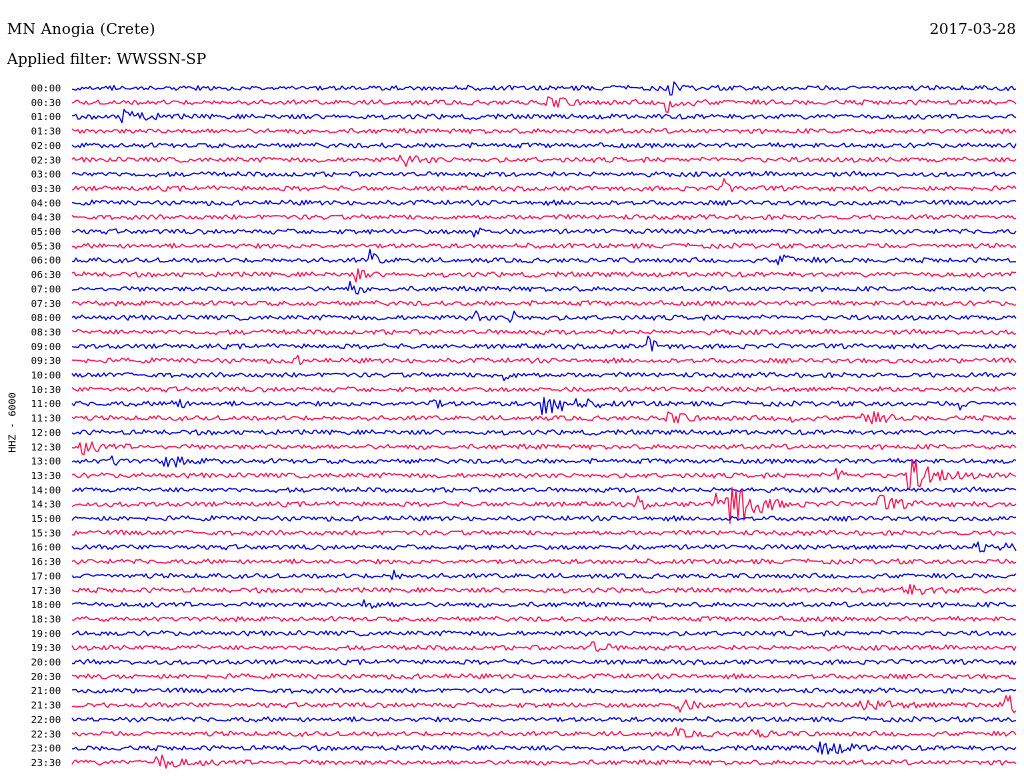 The height and width of the screenshot is (780, 1024). I want to click on station-title: MN Anogia (Crete), so click(81, 29).